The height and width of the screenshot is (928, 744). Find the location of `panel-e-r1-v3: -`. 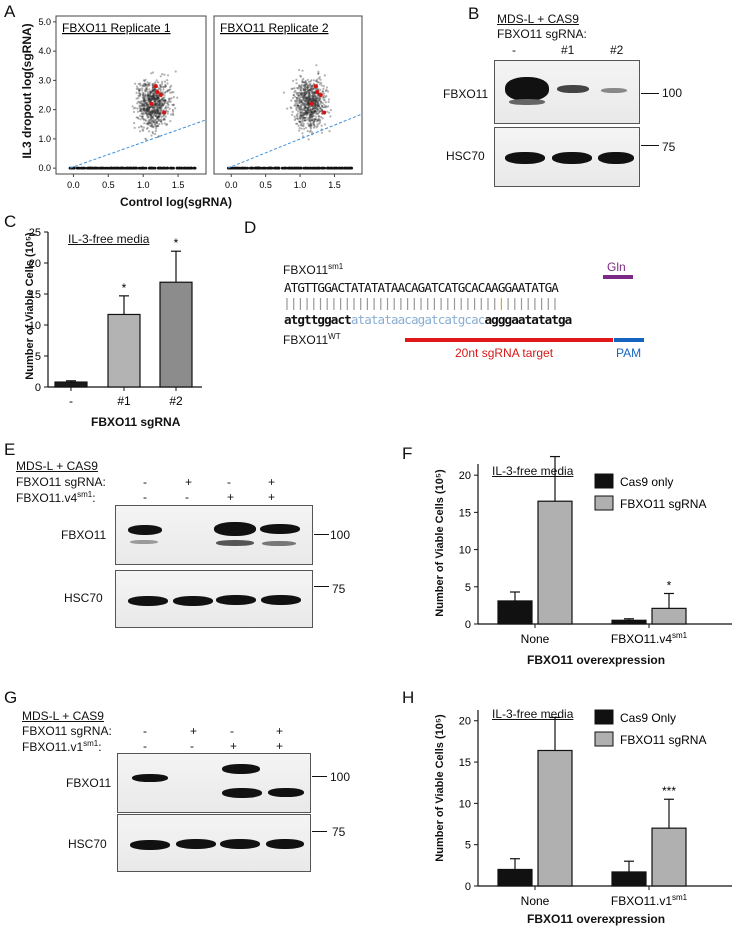

panel-e-r1-v3: - is located at coordinates (229, 482).